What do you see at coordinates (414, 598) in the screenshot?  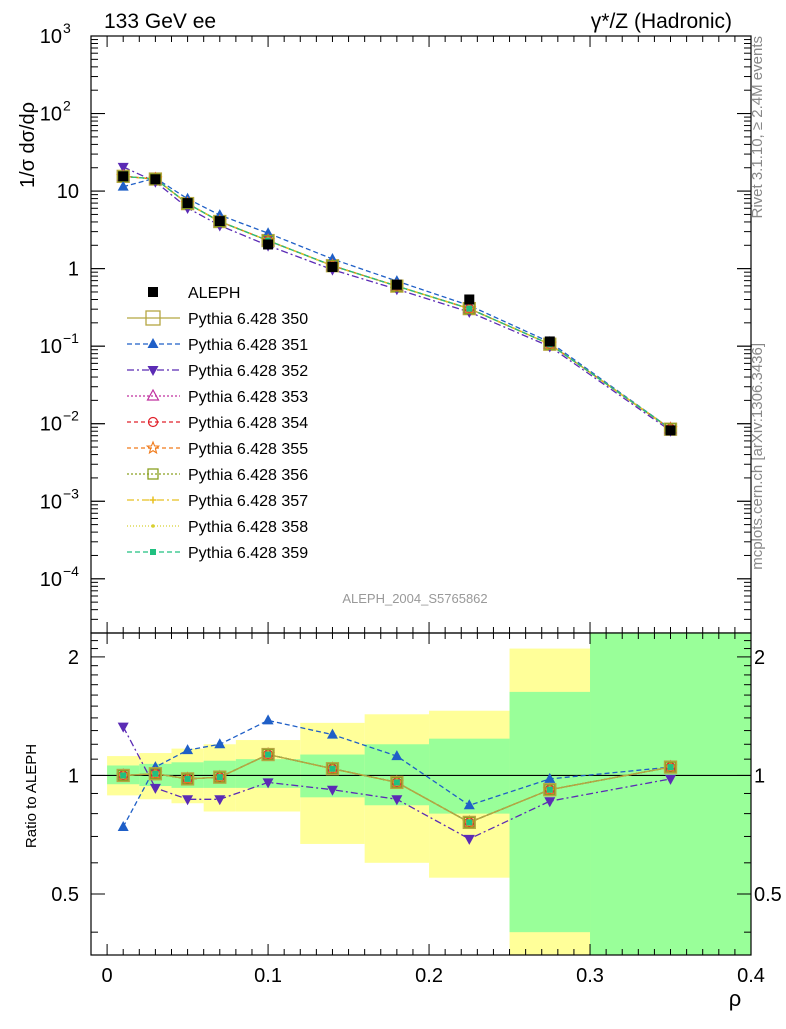 I see `analysis-label: ALEPH_2004_S5765862` at bounding box center [414, 598].